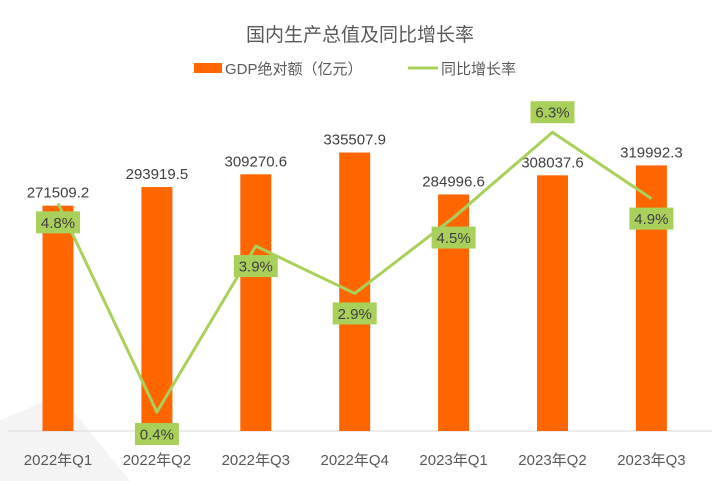  I want to click on bar-data-label: 284996.6, so click(453, 181).